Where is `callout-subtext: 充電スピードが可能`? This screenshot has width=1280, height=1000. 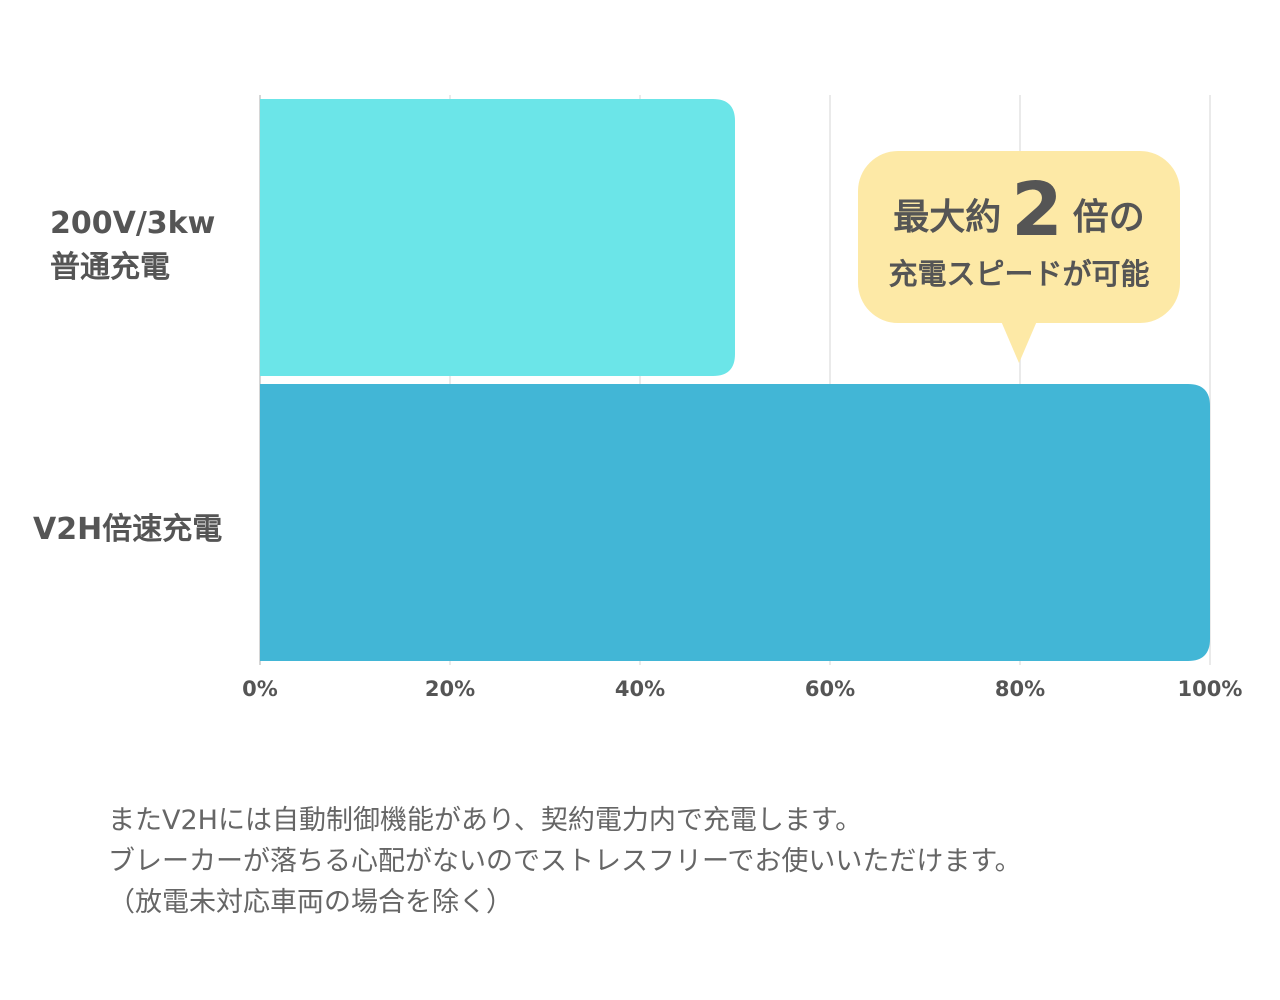 callout-subtext: 充電スピードが可能 is located at coordinates (1019, 274).